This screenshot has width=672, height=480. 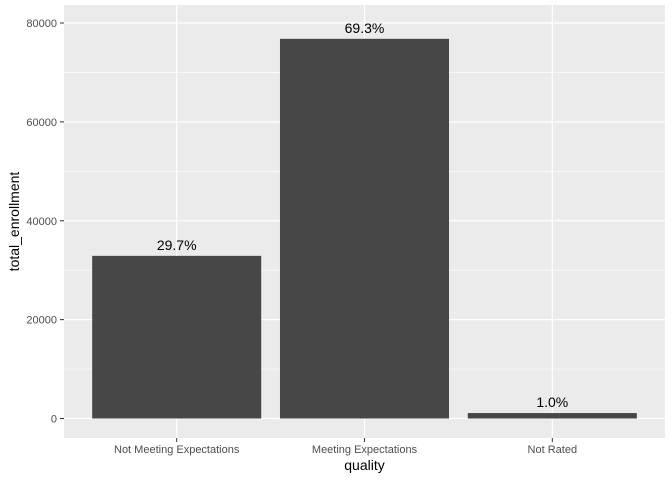 I want to click on y-axis-title: total_enrollment, so click(x=14, y=222).